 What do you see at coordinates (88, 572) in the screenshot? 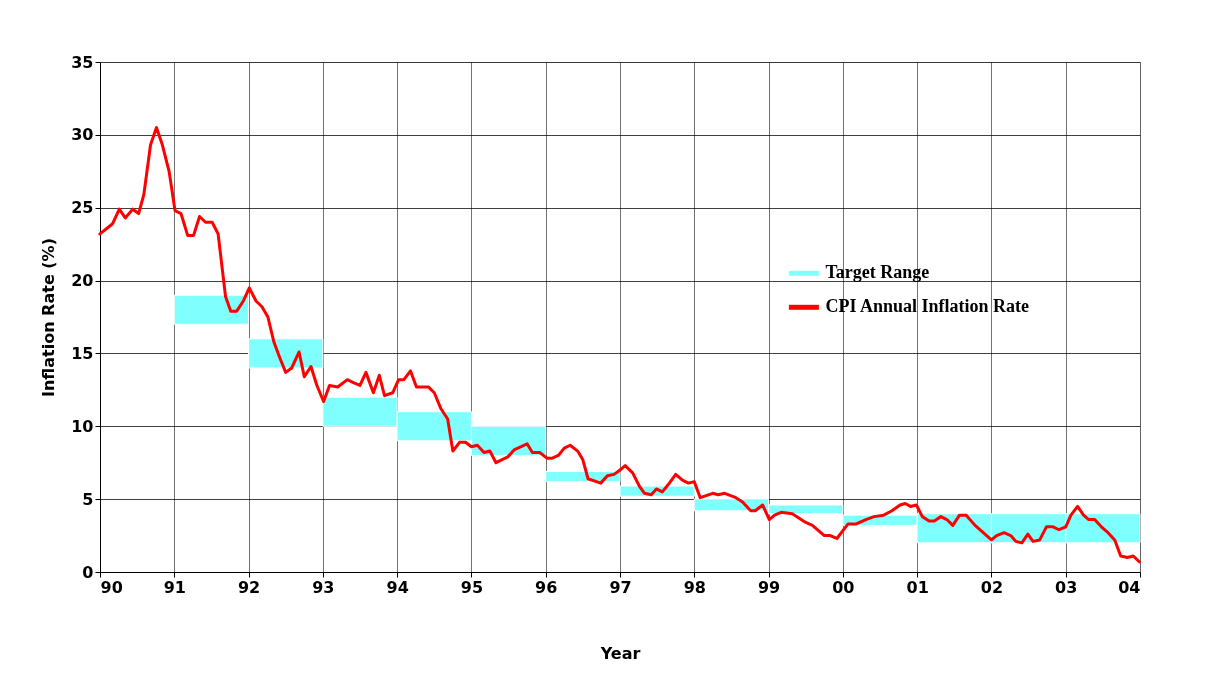
I see `y-tick-label: 0` at bounding box center [88, 572].